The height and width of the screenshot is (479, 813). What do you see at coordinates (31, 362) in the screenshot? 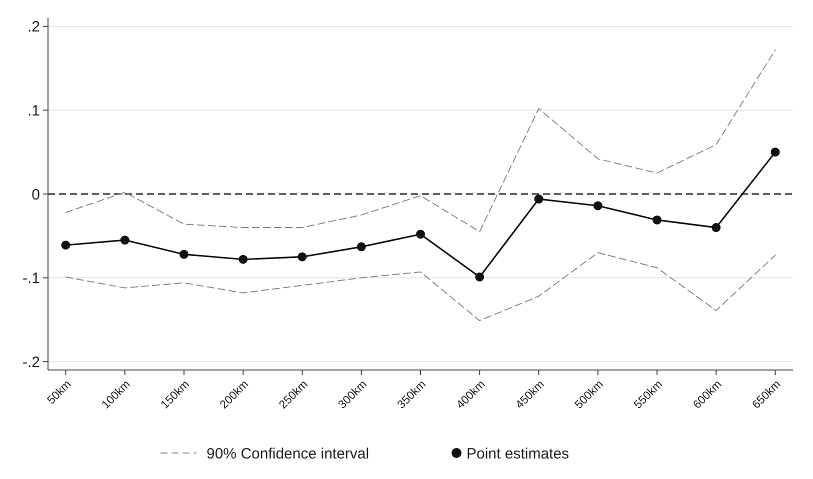
I see `y-tick-label: -.2` at bounding box center [31, 362].